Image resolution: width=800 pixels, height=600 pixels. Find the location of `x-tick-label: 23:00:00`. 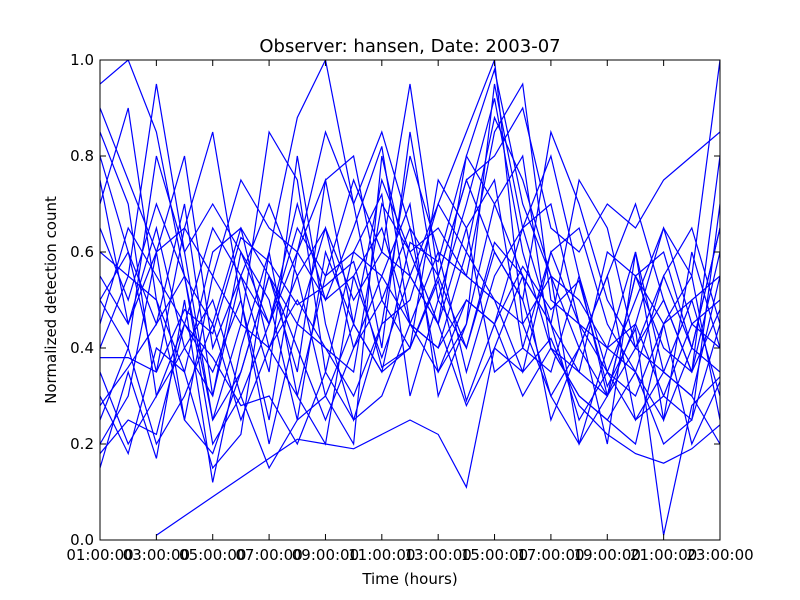

x-tick-label: 23:00:00 is located at coordinates (719, 555).